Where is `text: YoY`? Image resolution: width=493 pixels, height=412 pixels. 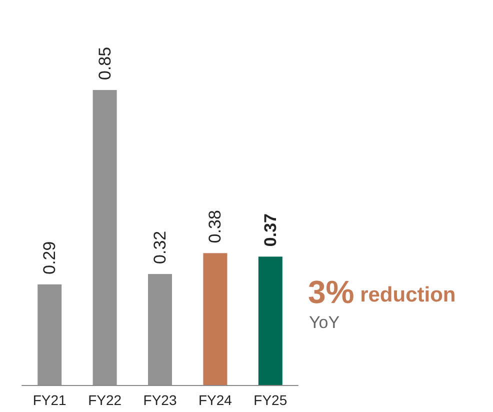 text: YoY is located at coordinates (324, 322).